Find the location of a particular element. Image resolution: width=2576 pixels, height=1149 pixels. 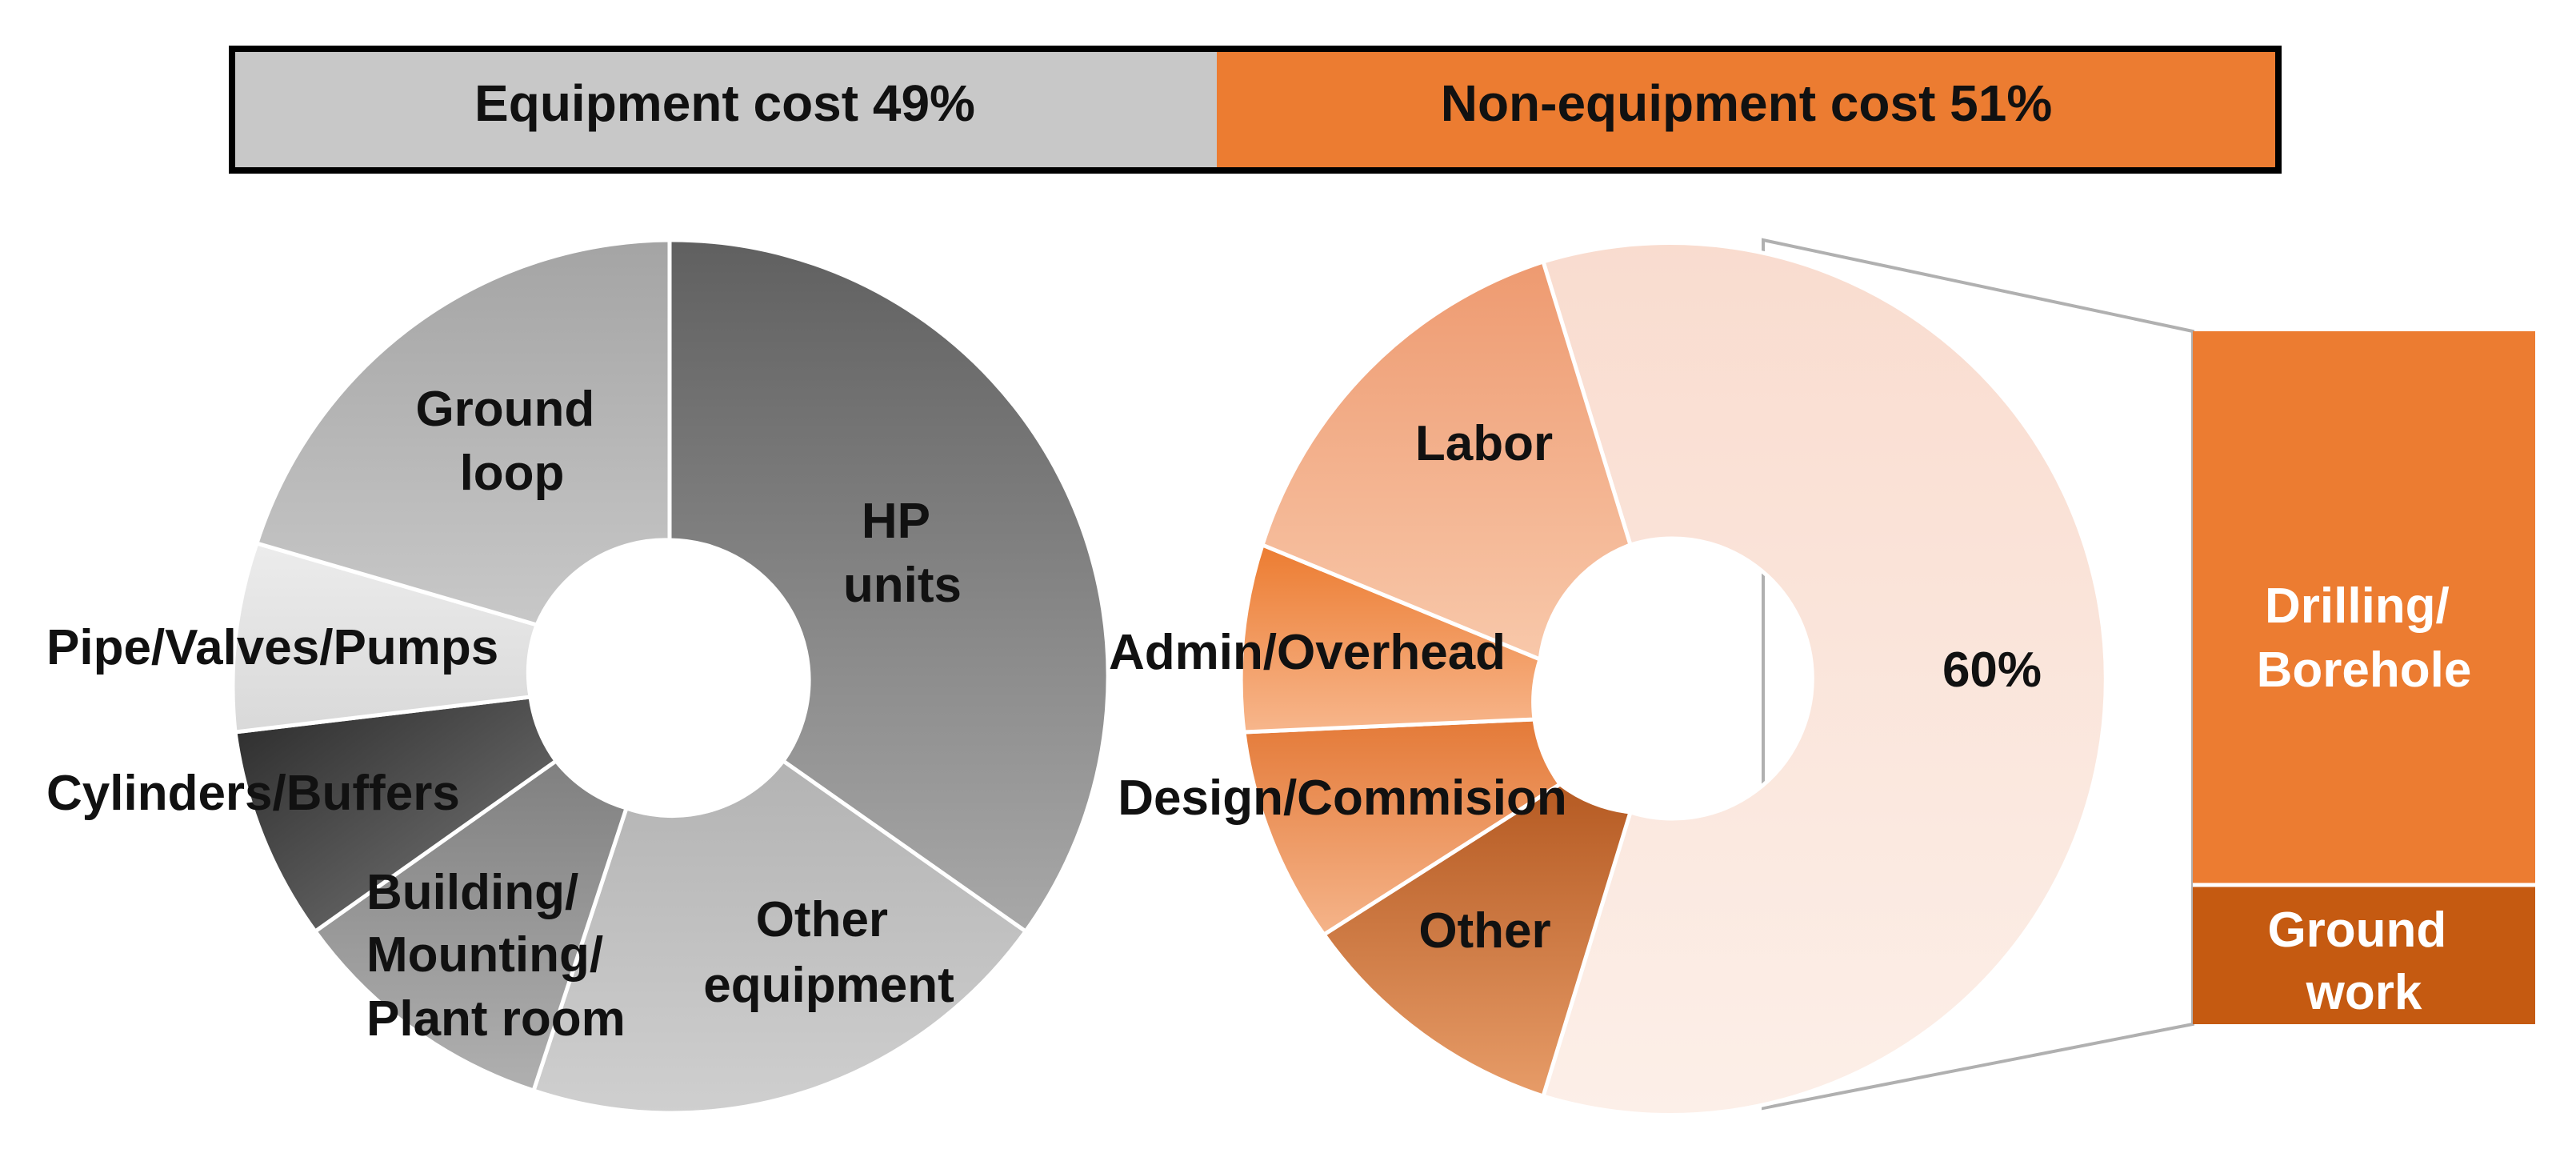

label-non-equipment-cost: Non-equipment cost 51% is located at coordinates (1747, 103).